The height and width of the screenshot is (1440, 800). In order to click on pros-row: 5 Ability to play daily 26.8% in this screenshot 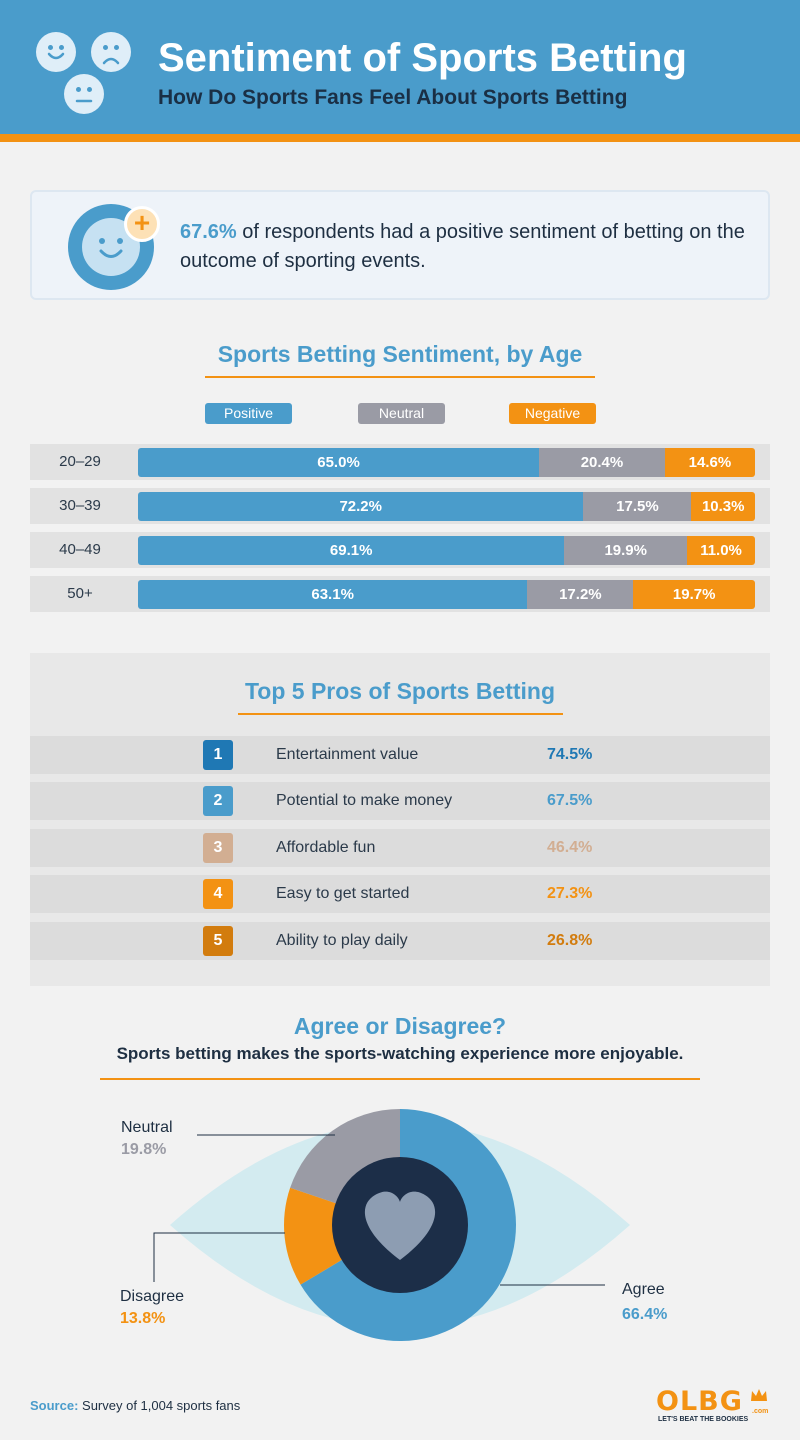, I will do `click(400, 941)`.